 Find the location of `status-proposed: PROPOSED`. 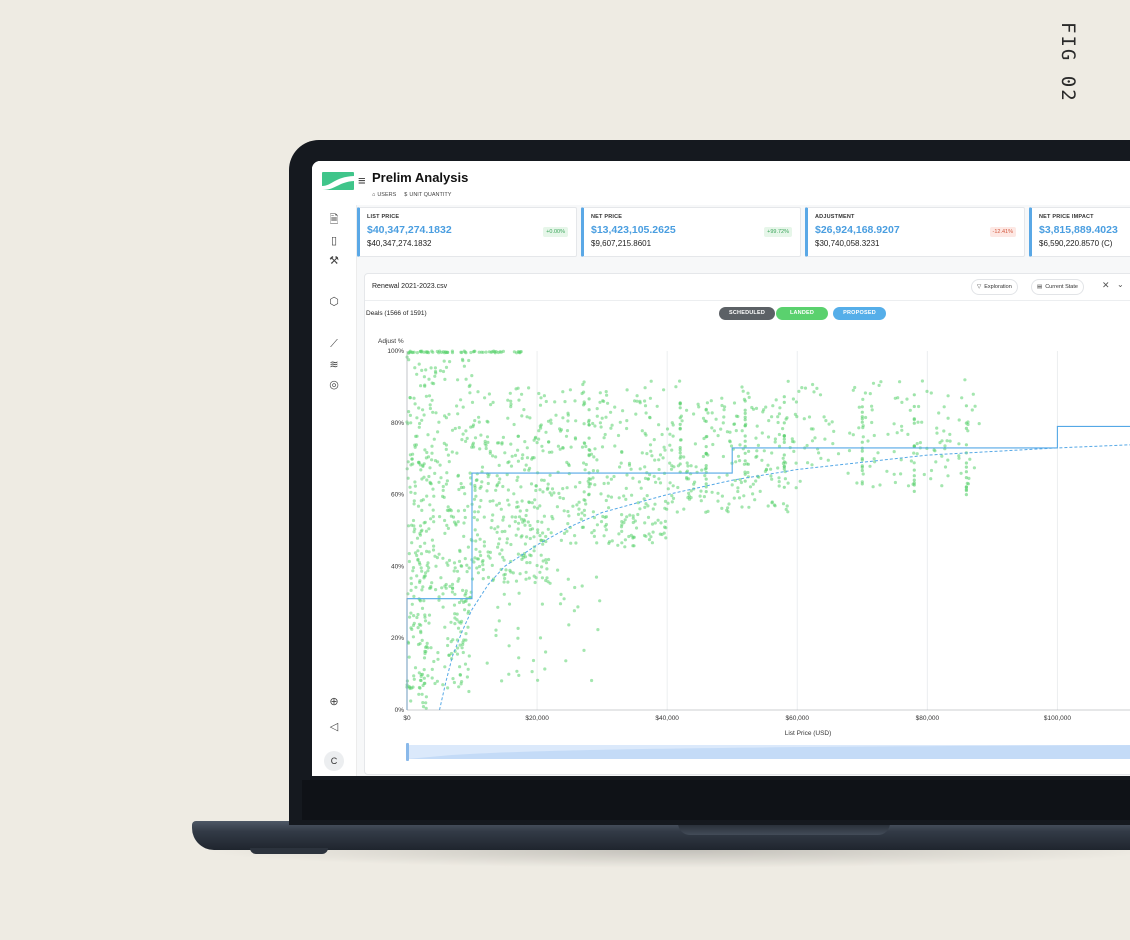

status-proposed: PROPOSED is located at coordinates (859, 313).